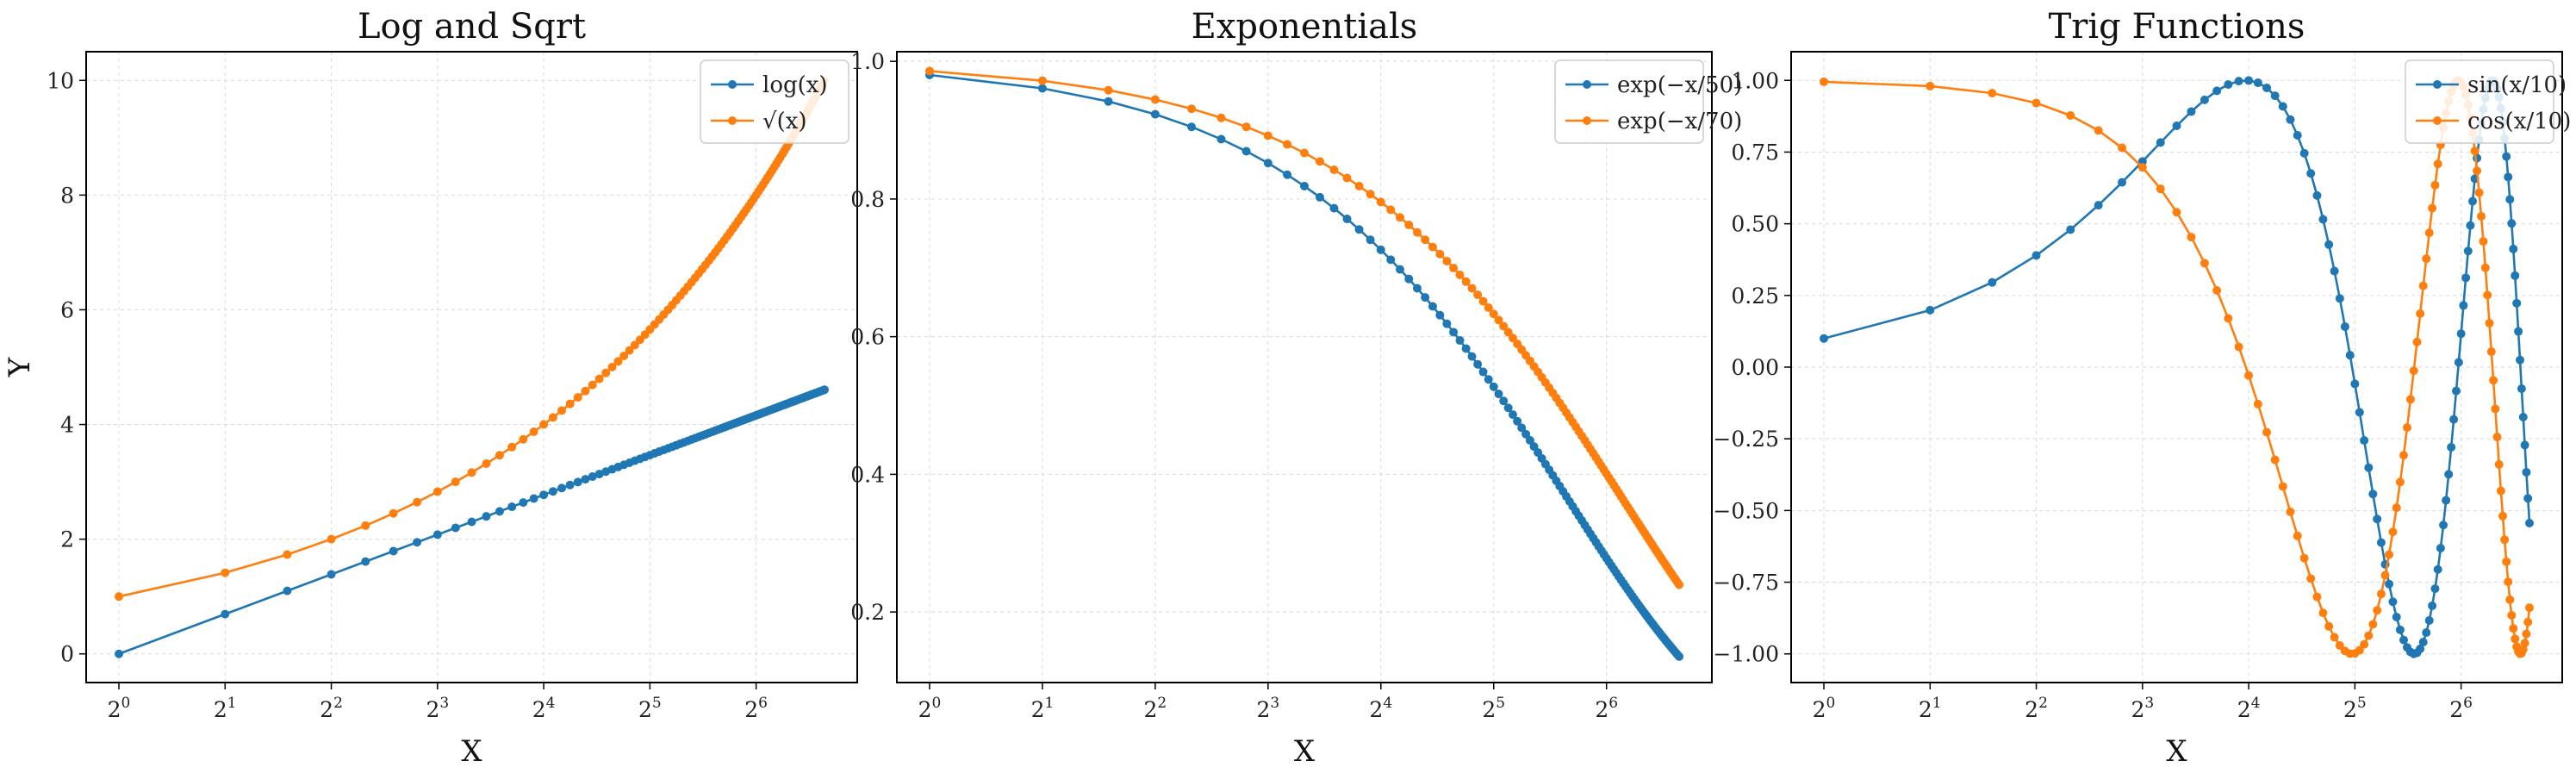  I want to click on legend-label: exp(−x/50), so click(1680, 85).